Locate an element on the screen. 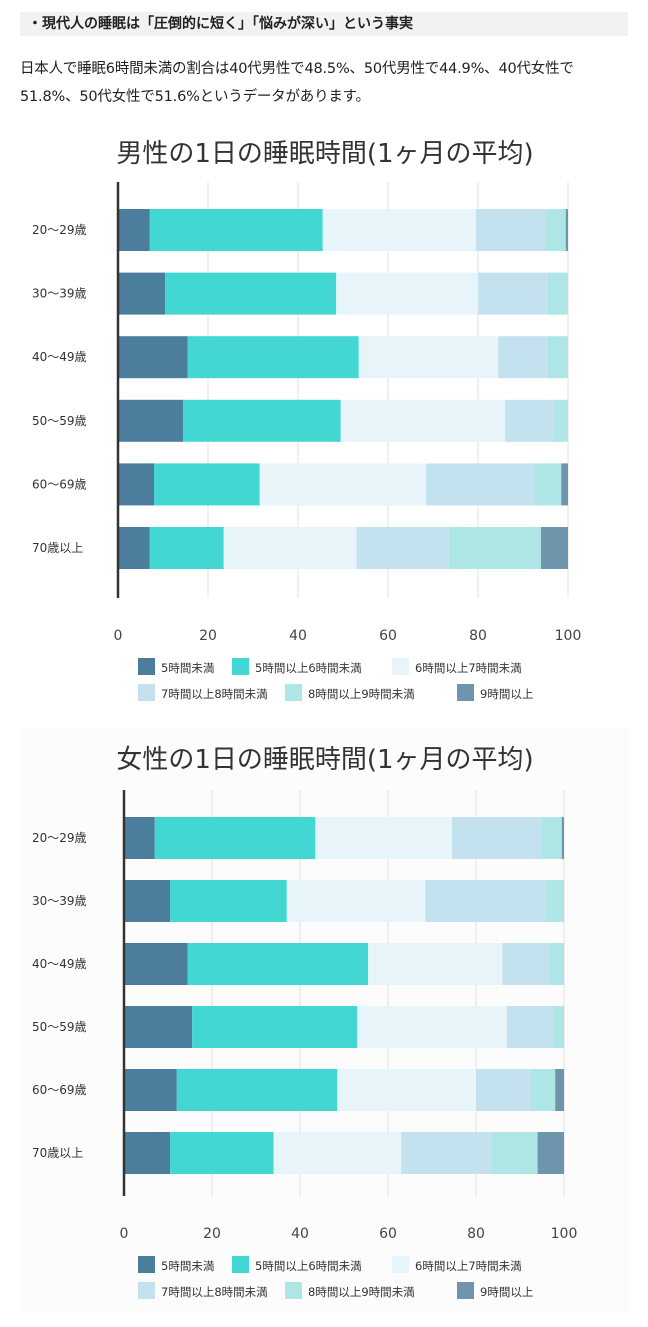 Image resolution: width=648 pixels, height=1327 pixels. men-legend-label-1-0: 7時間以上8時間未満 is located at coordinates (214, 694).